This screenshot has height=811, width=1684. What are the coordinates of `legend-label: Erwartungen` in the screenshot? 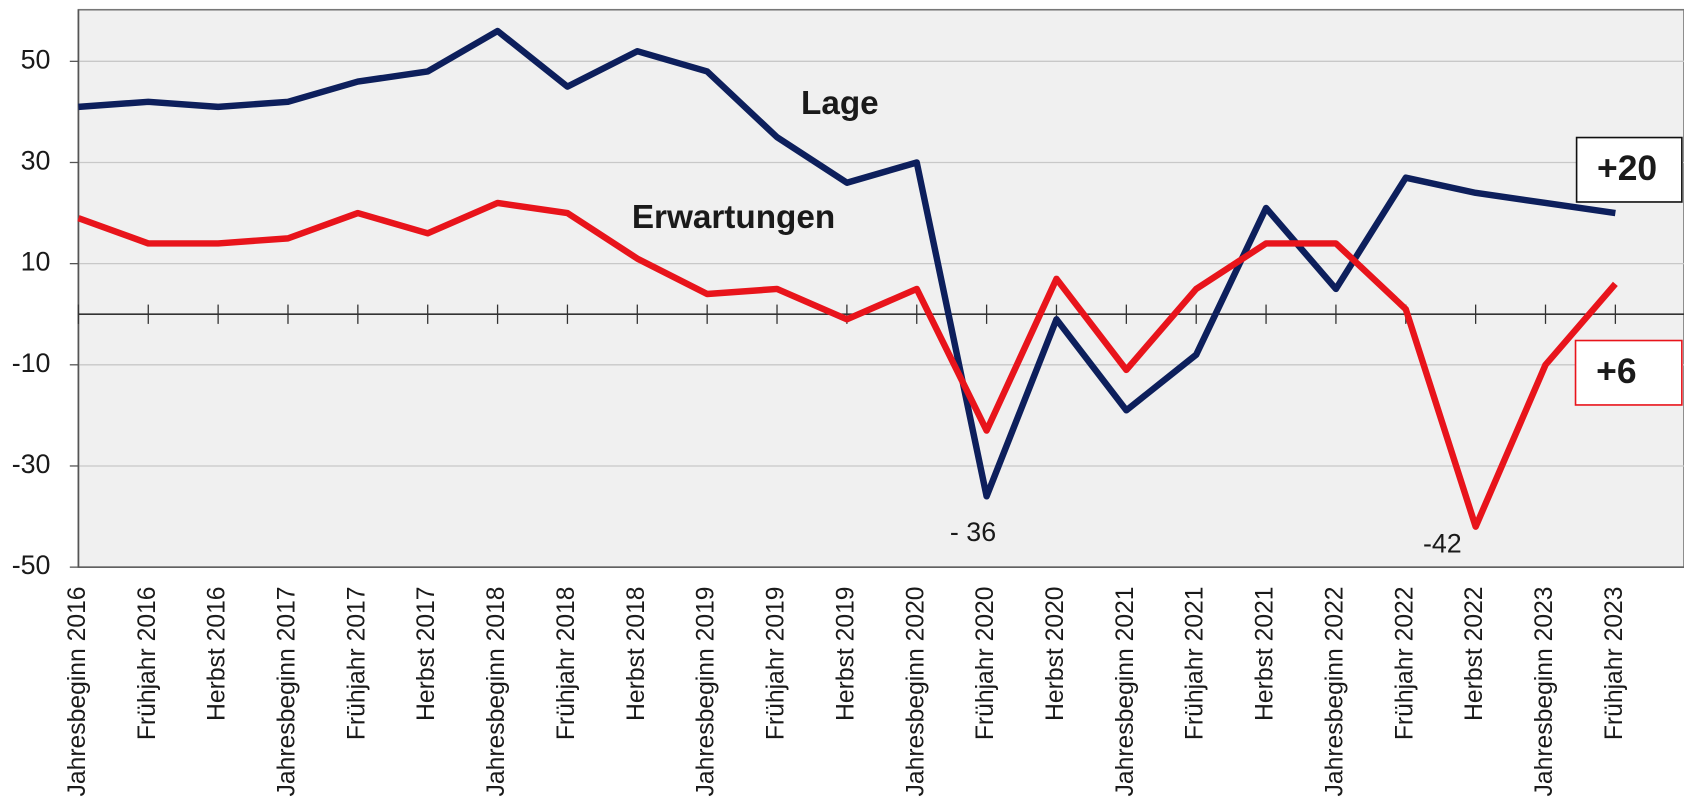 It's located at (733, 217).